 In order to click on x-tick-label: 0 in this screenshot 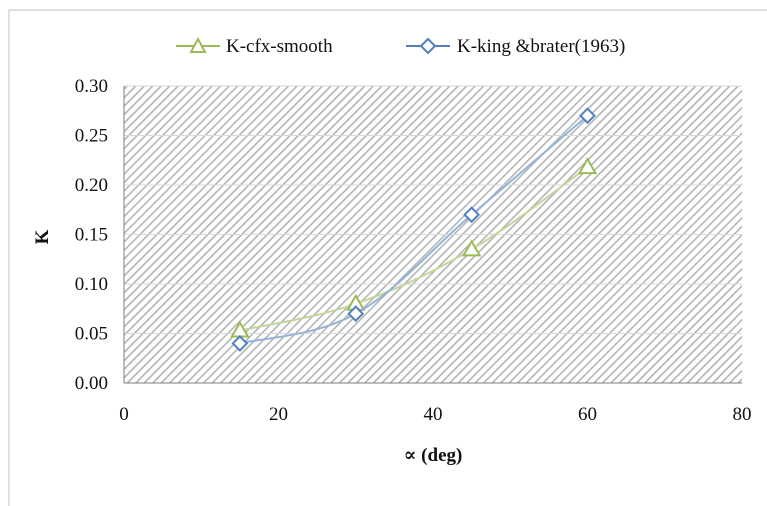, I will do `click(124, 414)`.